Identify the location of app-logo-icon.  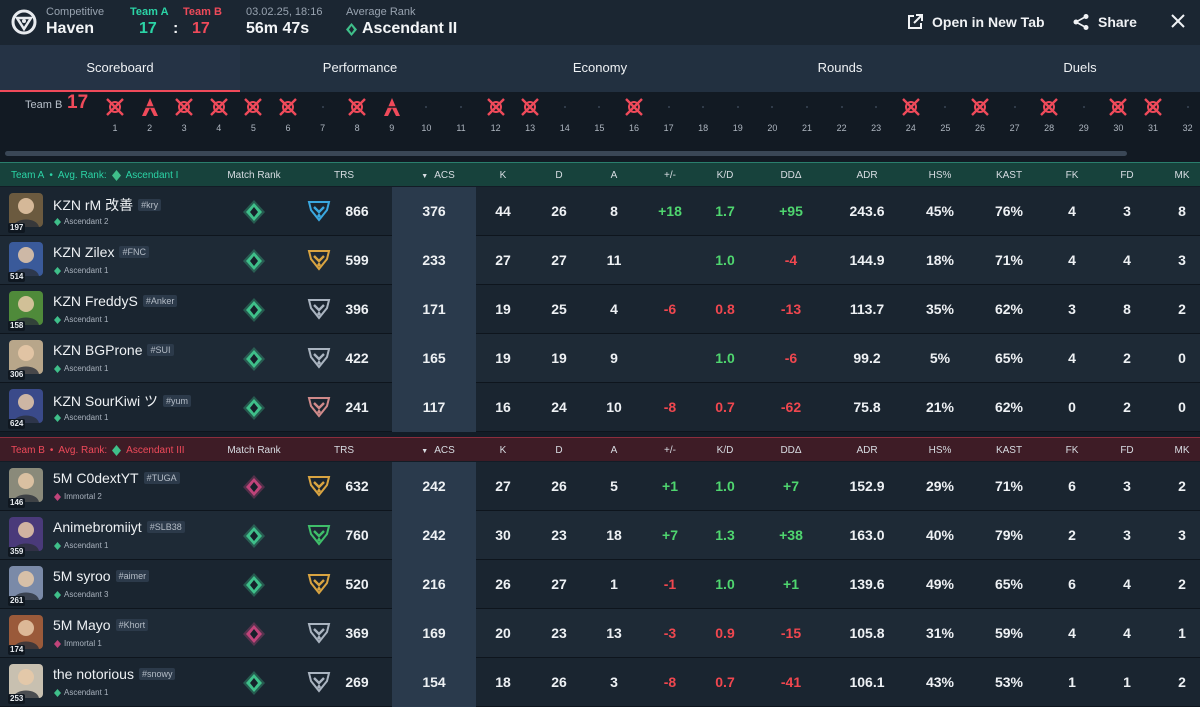
(24, 22).